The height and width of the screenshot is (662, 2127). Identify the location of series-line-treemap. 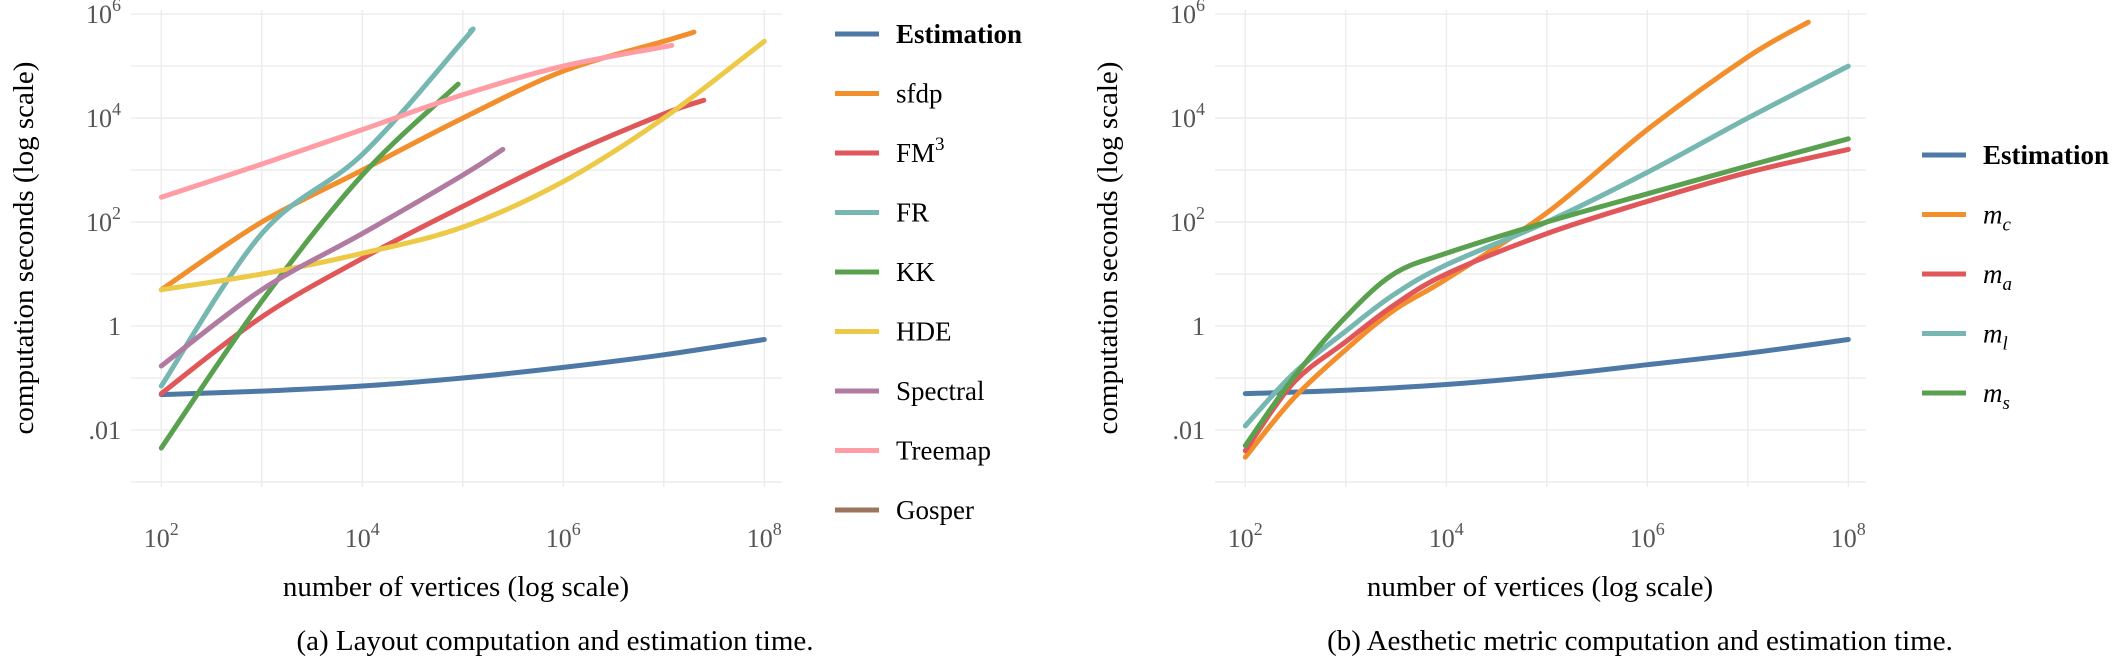
(416, 121).